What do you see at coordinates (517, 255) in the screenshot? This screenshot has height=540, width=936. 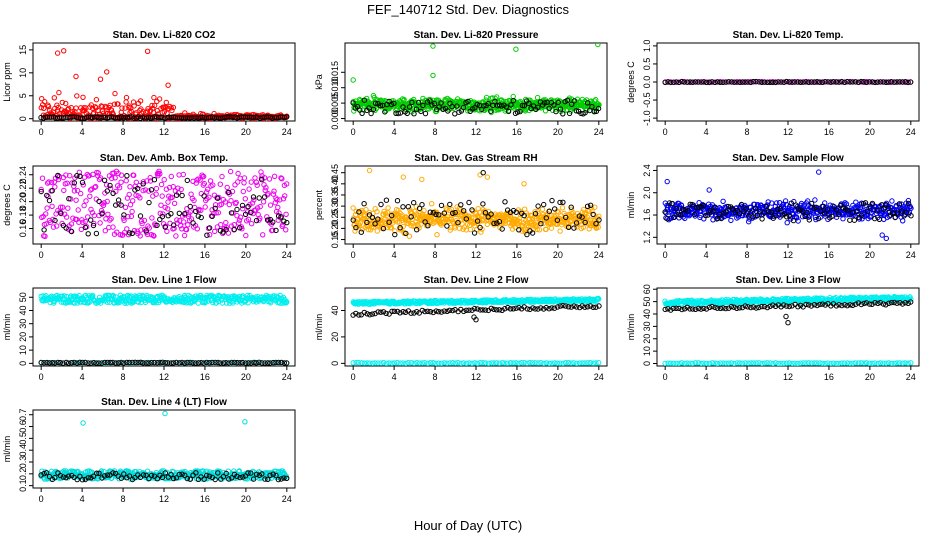 I see `x-tick-label: 16` at bounding box center [517, 255].